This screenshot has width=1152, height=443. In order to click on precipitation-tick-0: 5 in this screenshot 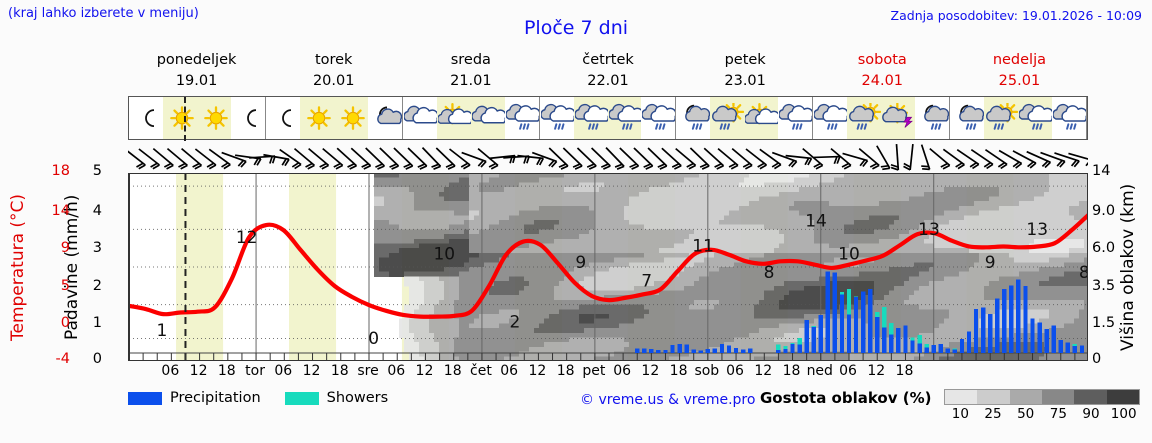, I will do `click(97, 171)`.